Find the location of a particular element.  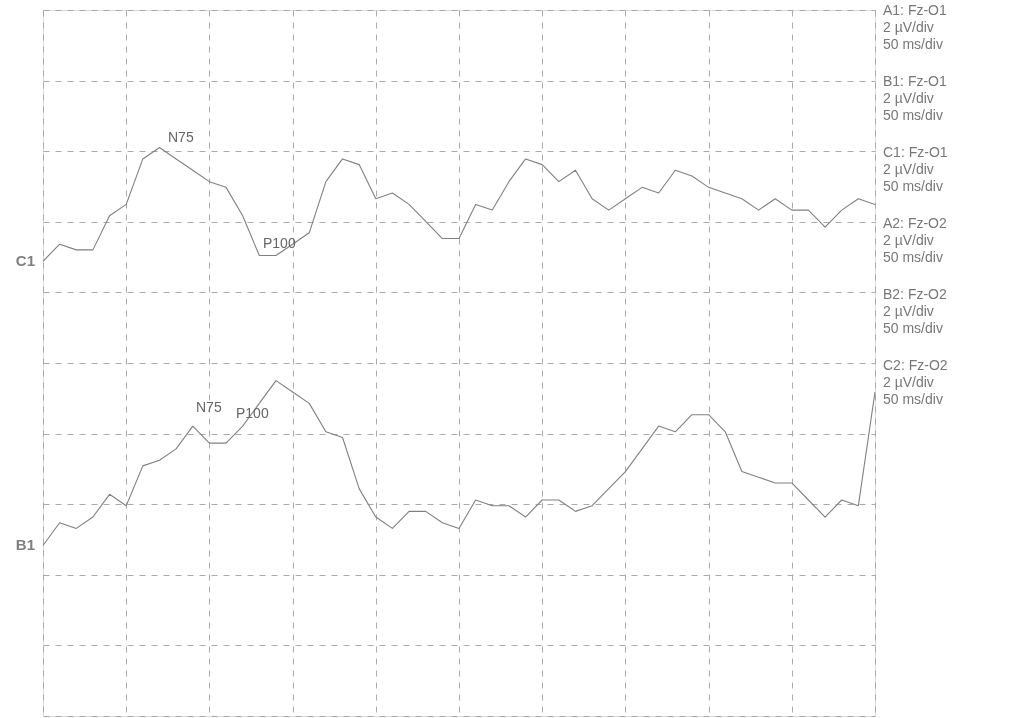

annotation: P100 is located at coordinates (279, 243).